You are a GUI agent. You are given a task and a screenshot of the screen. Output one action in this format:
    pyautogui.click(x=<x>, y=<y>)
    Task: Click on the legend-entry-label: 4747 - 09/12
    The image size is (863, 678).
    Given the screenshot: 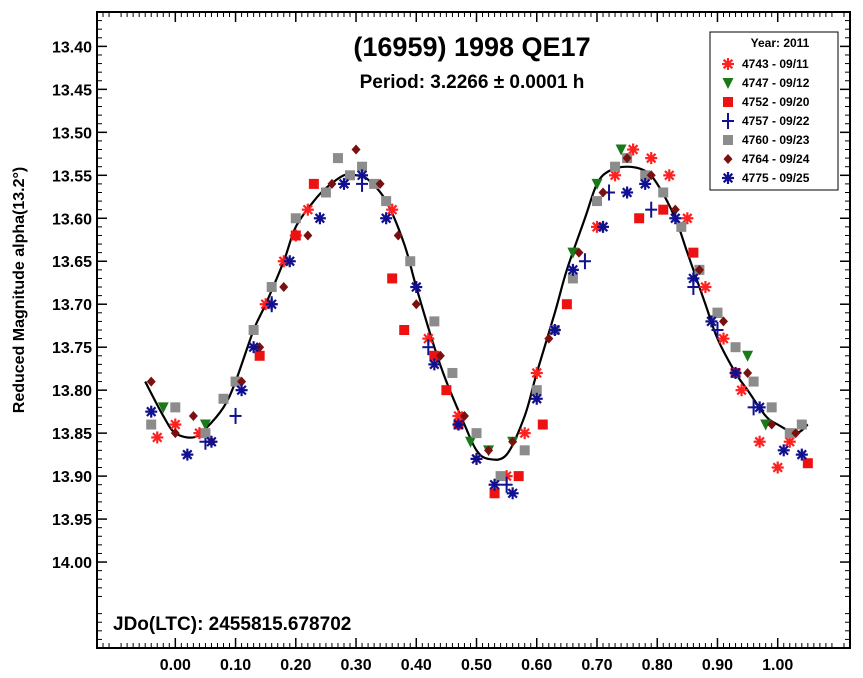 What is the action you would take?
    pyautogui.click(x=776, y=83)
    